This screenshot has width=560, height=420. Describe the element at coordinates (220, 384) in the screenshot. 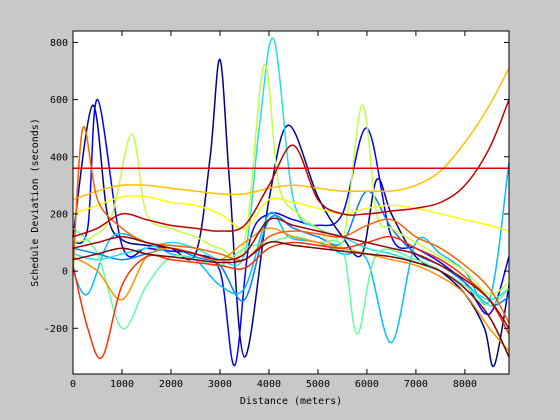

I see `x-tick-label: 3000` at that location.